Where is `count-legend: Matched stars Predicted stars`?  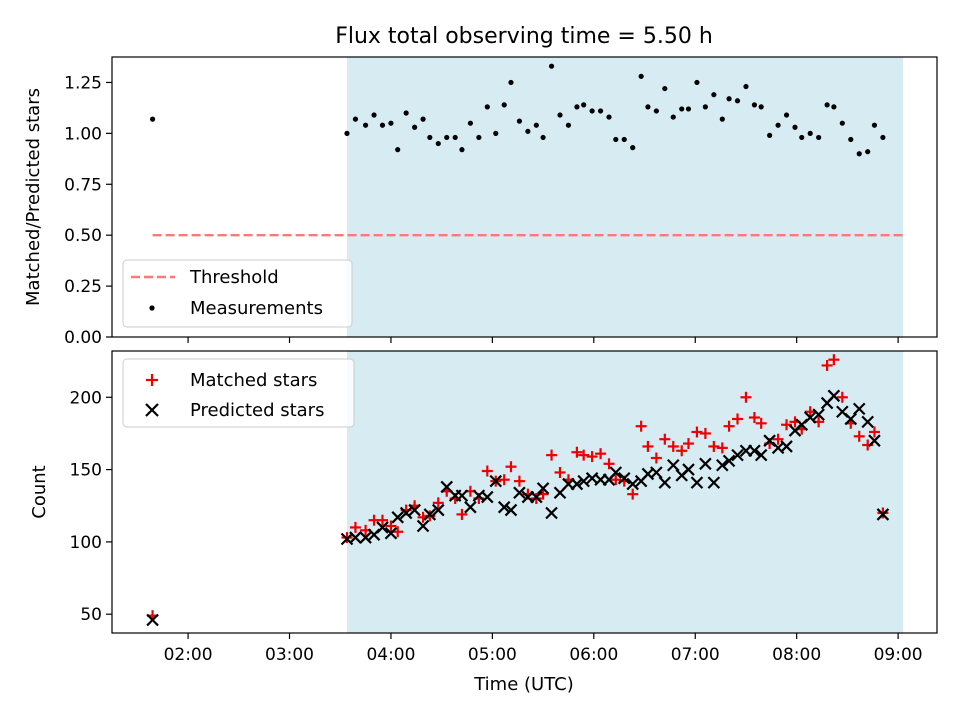
count-legend: Matched stars Predicted stars is located at coordinates (238, 393).